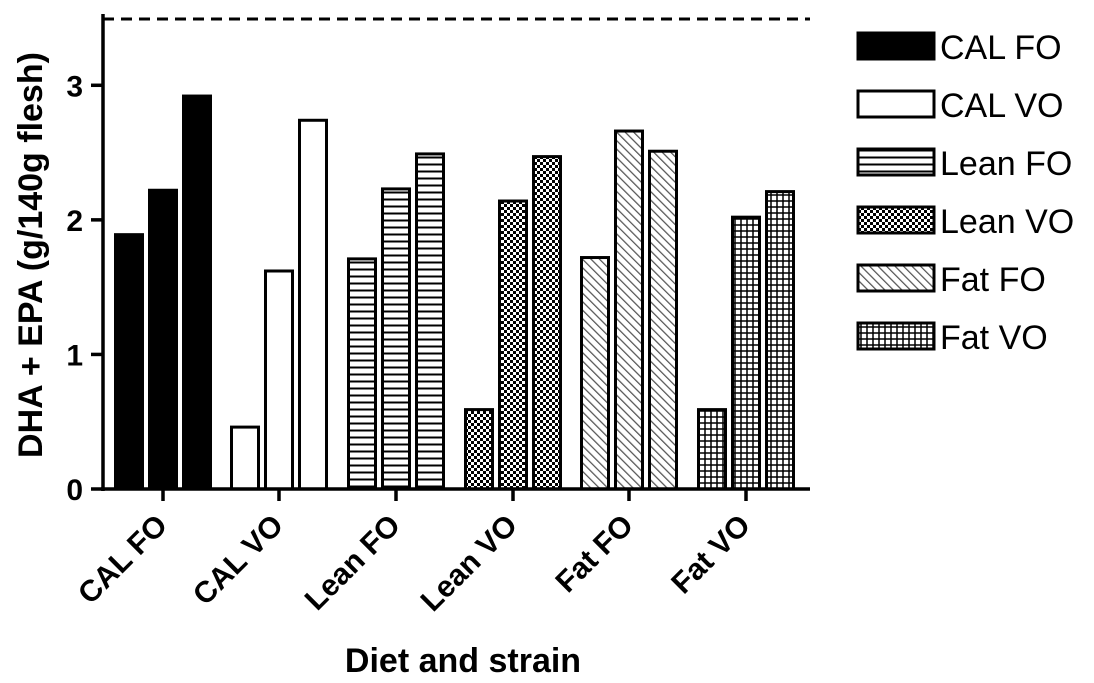 Image resolution: width=1094 pixels, height=683 pixels. Describe the element at coordinates (896, 46) in the screenshot. I see `legend-swatch-cal-fo` at that location.